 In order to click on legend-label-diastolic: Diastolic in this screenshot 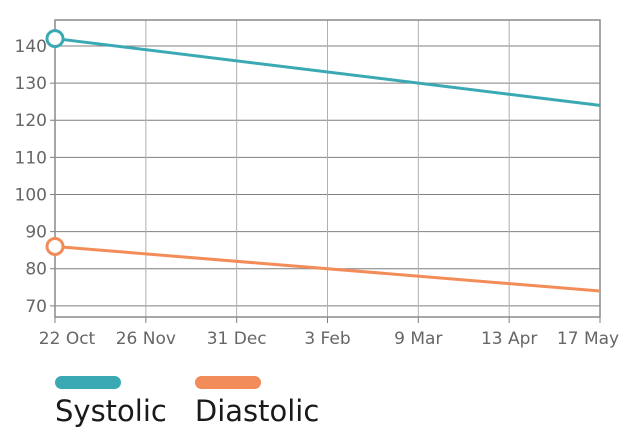, I will do `click(257, 411)`.